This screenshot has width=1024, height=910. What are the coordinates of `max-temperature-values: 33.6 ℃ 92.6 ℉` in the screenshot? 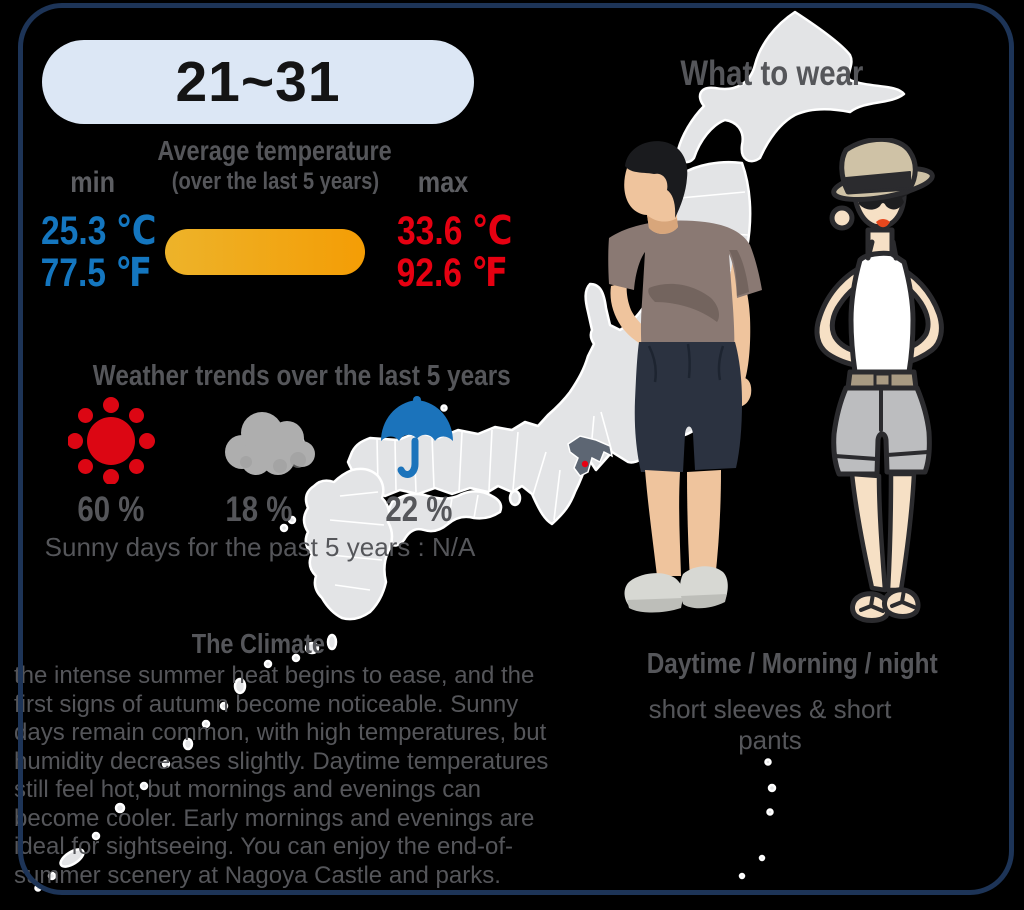 It's located at (449, 252).